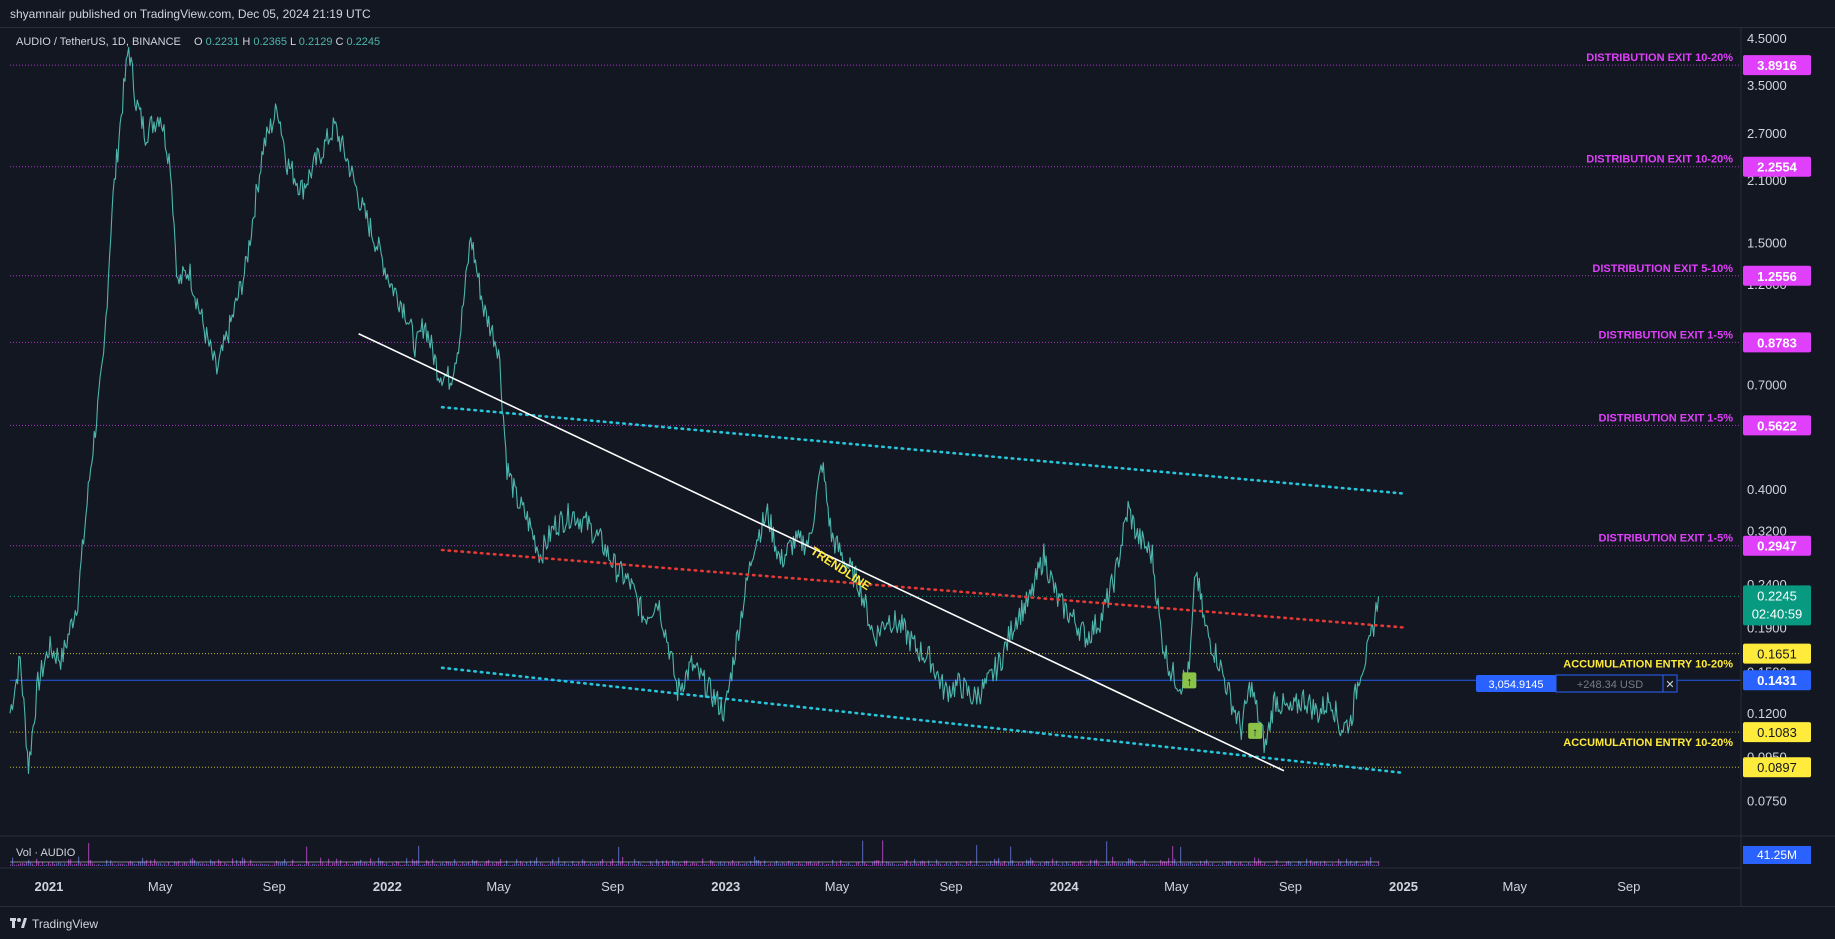 This screenshot has width=1835, height=939. What do you see at coordinates (1648, 743) in the screenshot?
I see `level-label: ACCUMULATION ENTRY 10-20%` at bounding box center [1648, 743].